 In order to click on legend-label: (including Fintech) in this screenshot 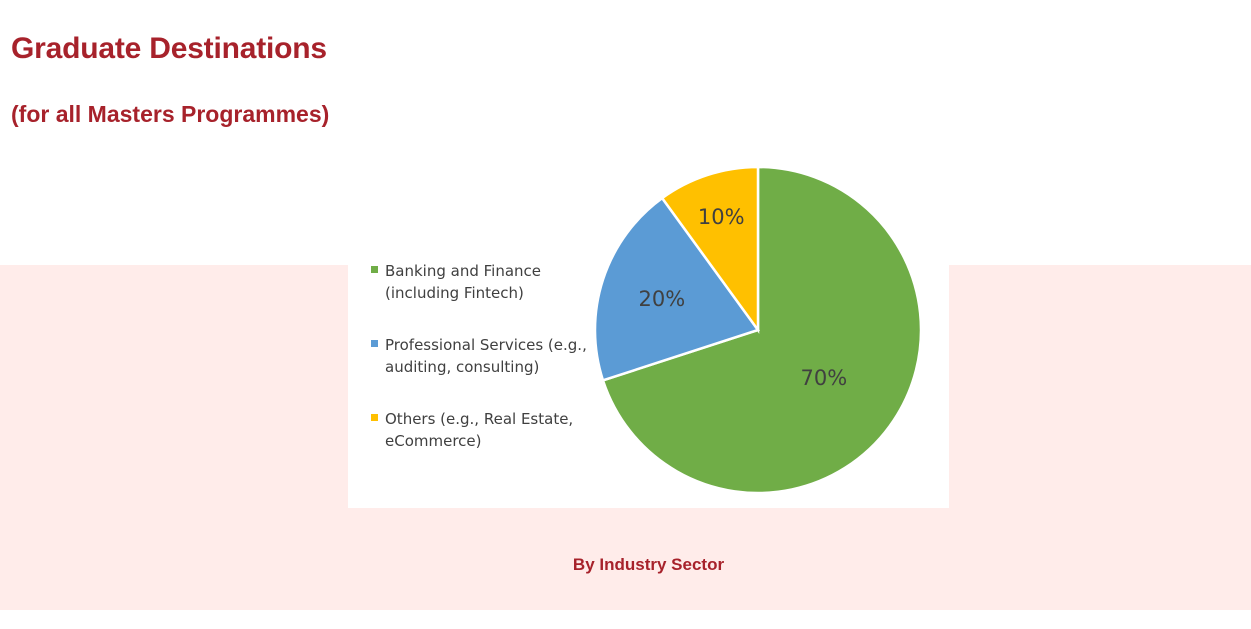, I will do `click(454, 293)`.